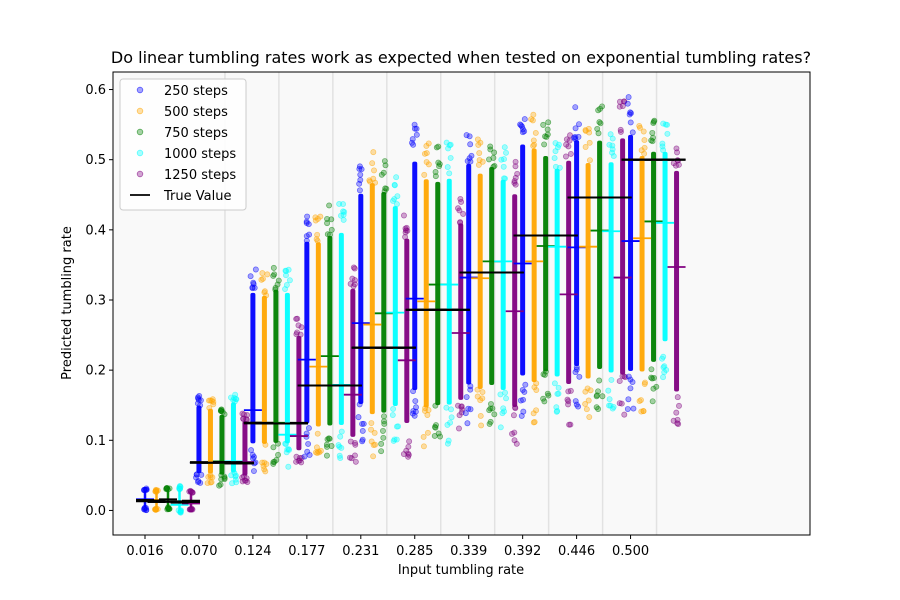 The image size is (900, 600). What do you see at coordinates (99, 301) in the screenshot?
I see `y-axis: 0.0 0.1 0.2 0.3 0.4 0.5 0.6` at bounding box center [99, 301].